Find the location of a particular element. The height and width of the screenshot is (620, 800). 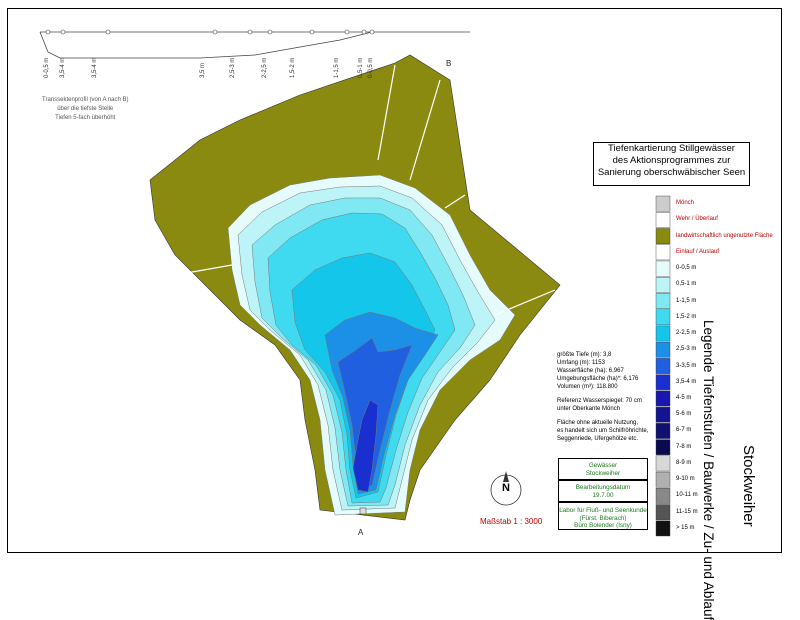

north-arrow is located at coordinates (506, 488).